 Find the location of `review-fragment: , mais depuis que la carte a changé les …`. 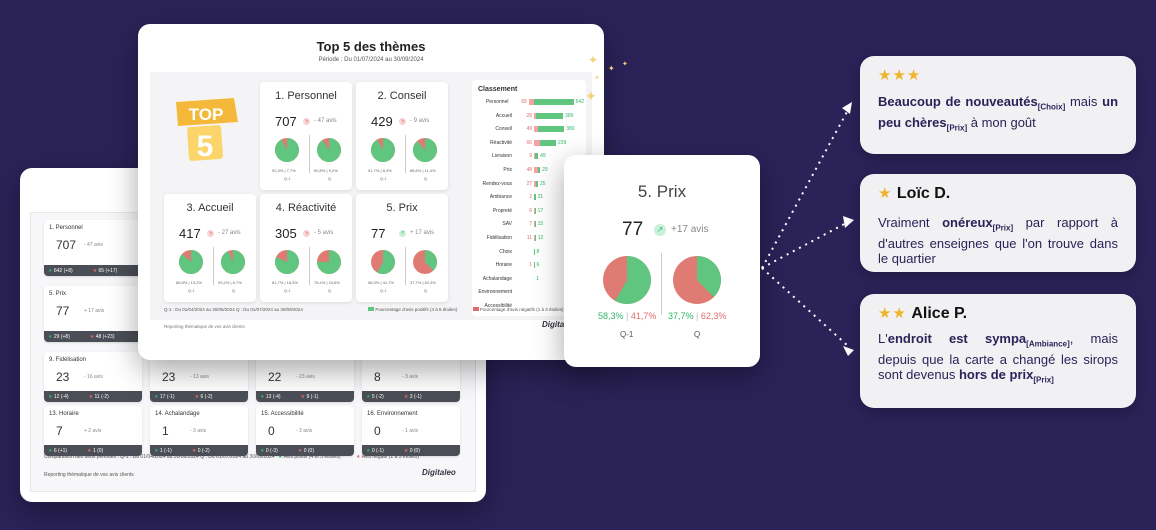

review-fragment: , mais depuis que la carte a changé les … is located at coordinates (998, 356).